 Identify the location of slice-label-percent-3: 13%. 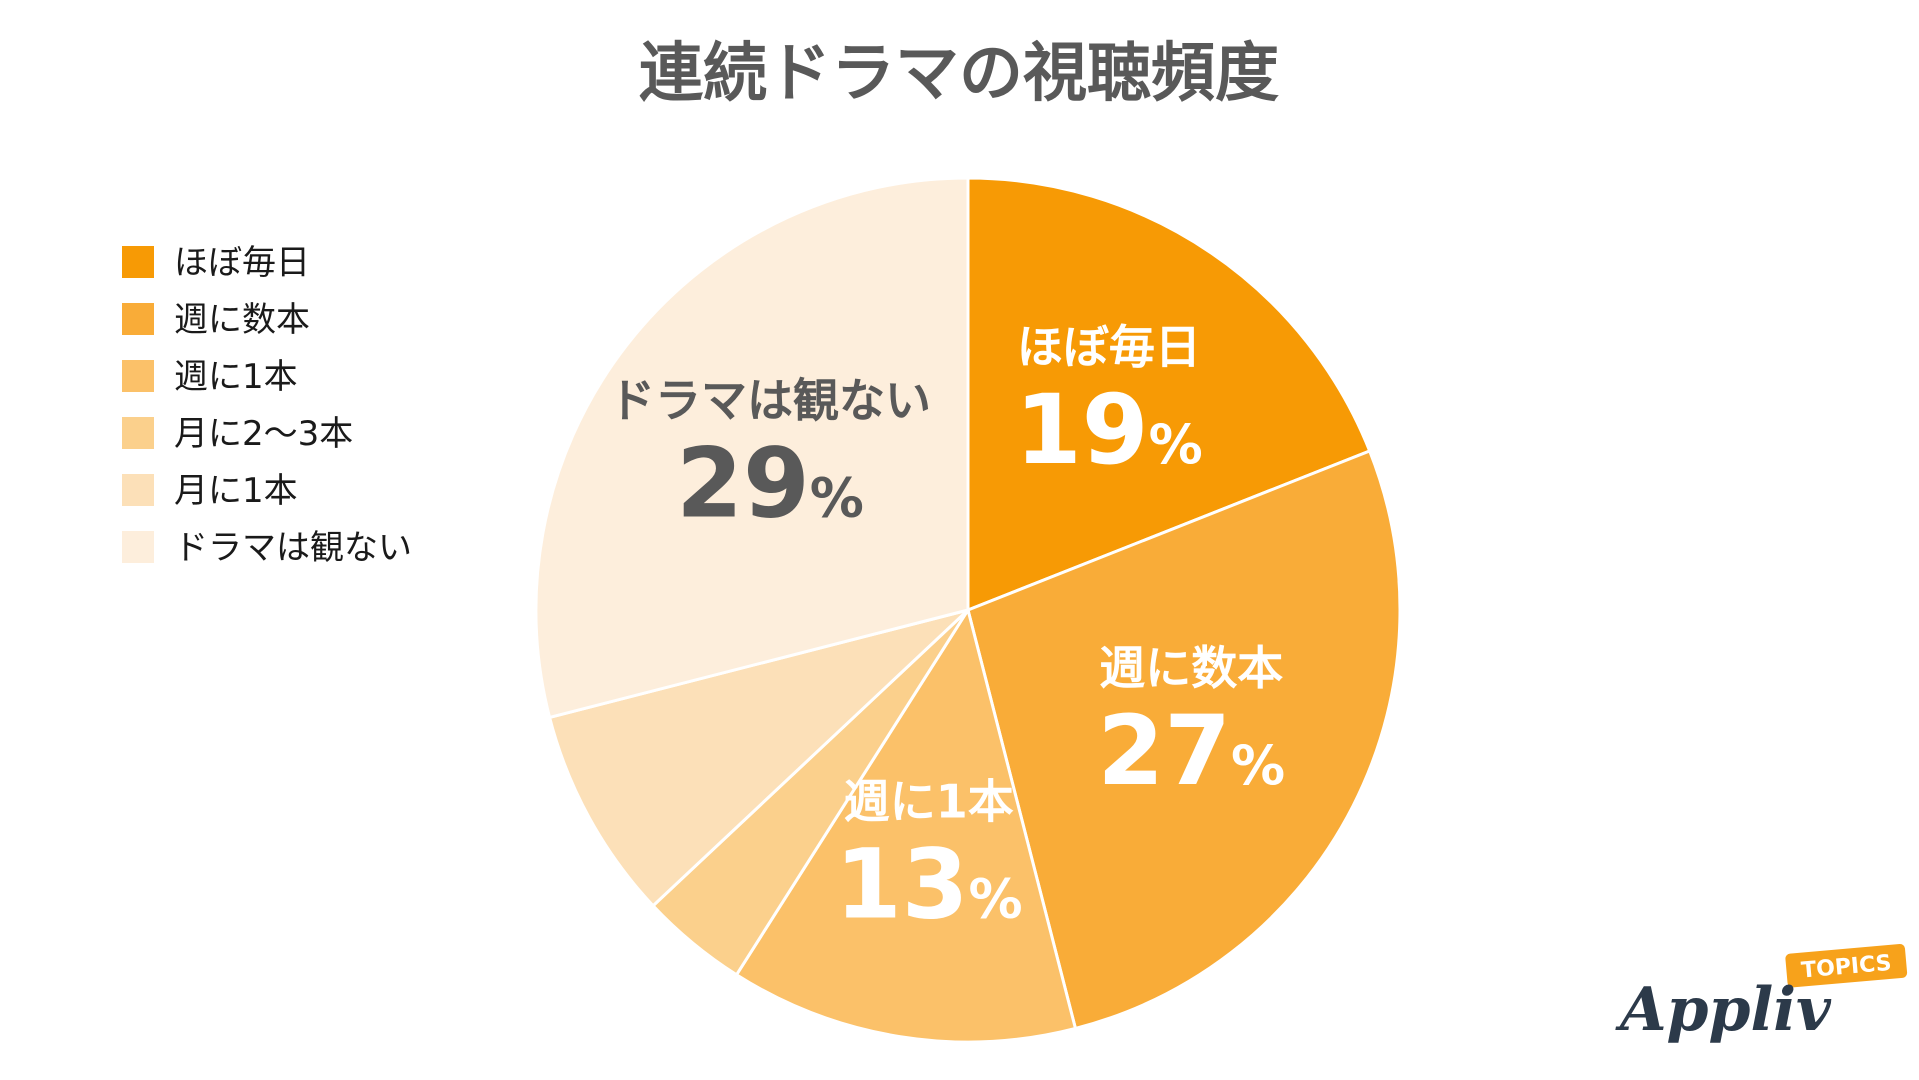
(929, 884).